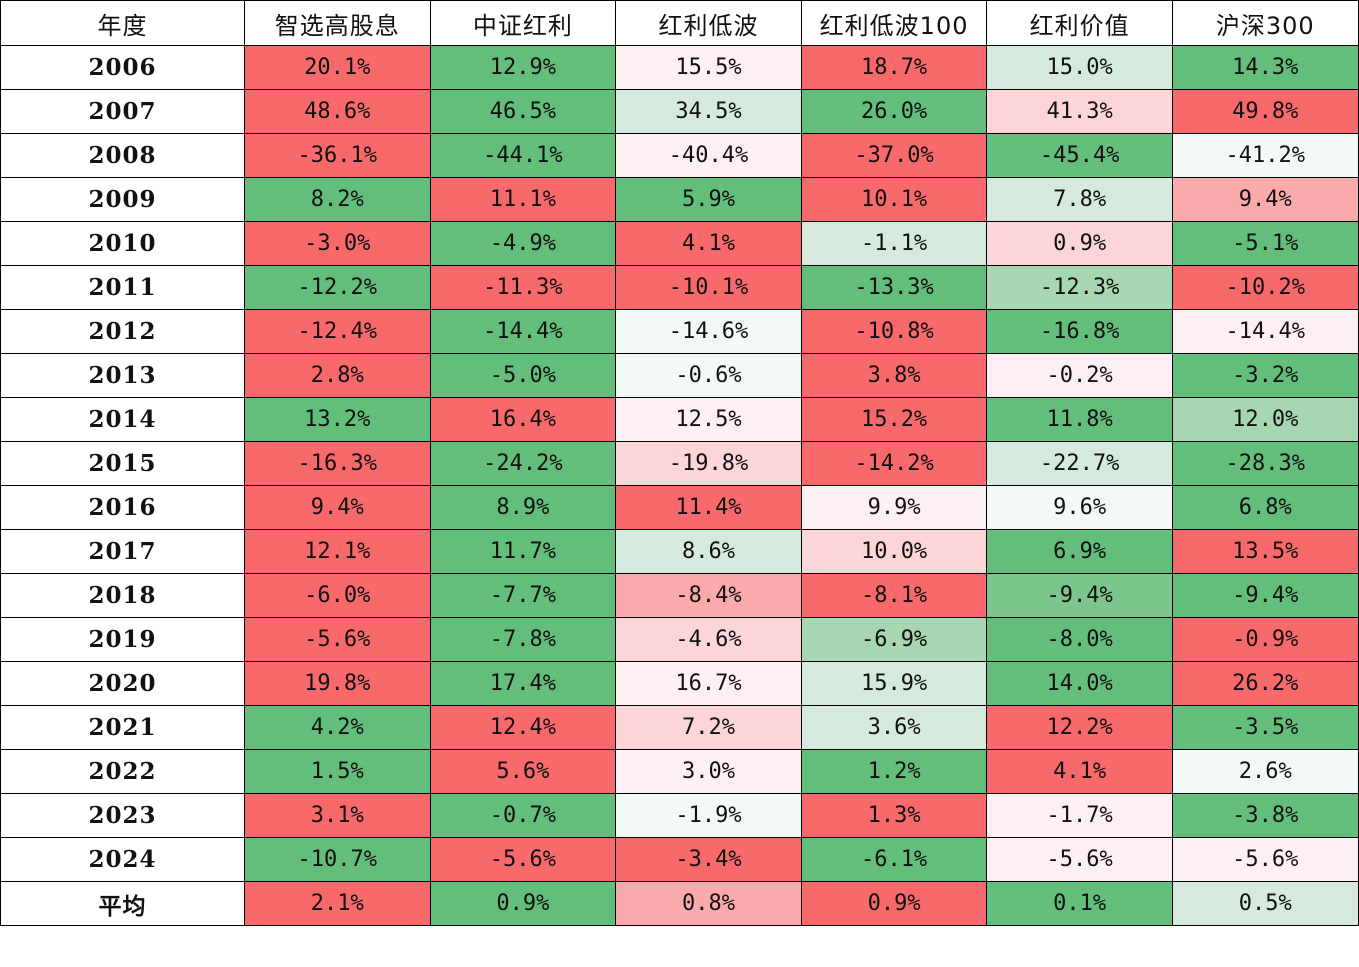 This screenshot has height=967, width=1359. What do you see at coordinates (1079, 683) in the screenshot?
I see `value-cell: 14.0%` at bounding box center [1079, 683].